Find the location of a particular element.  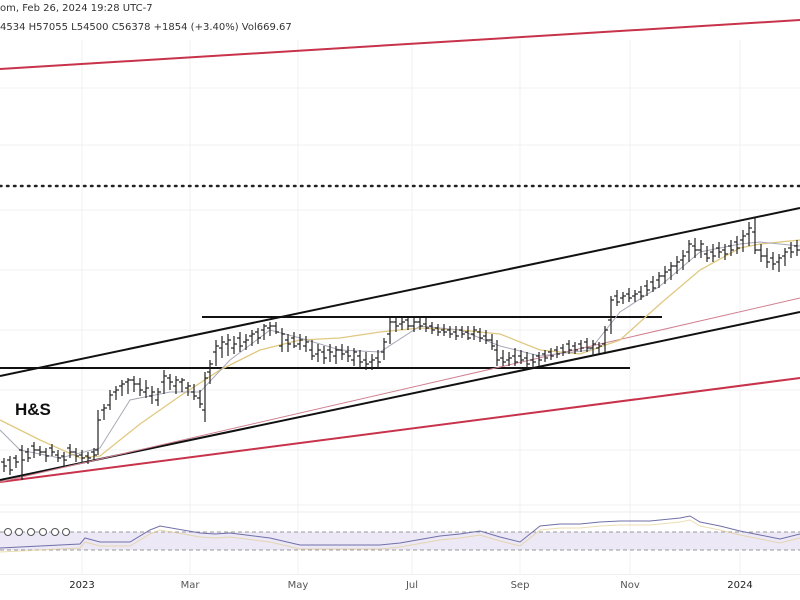

x-tick-label: Jul is located at coordinates (412, 585).